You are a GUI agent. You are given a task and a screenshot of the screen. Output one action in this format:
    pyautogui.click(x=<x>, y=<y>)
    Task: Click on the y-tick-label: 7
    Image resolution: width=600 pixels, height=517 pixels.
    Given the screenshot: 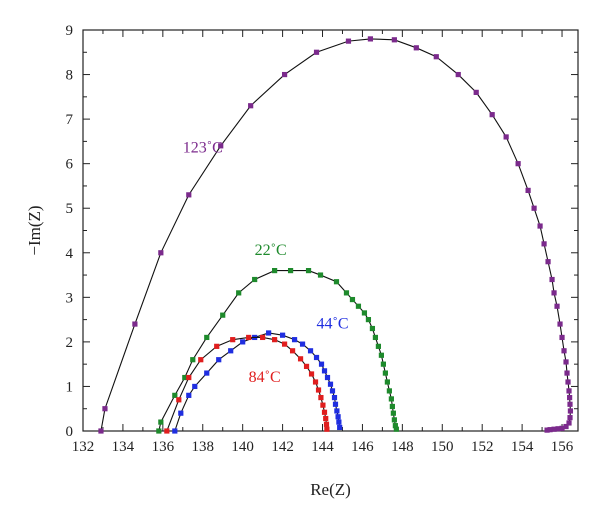 What is the action you would take?
    pyautogui.click(x=70, y=120)
    